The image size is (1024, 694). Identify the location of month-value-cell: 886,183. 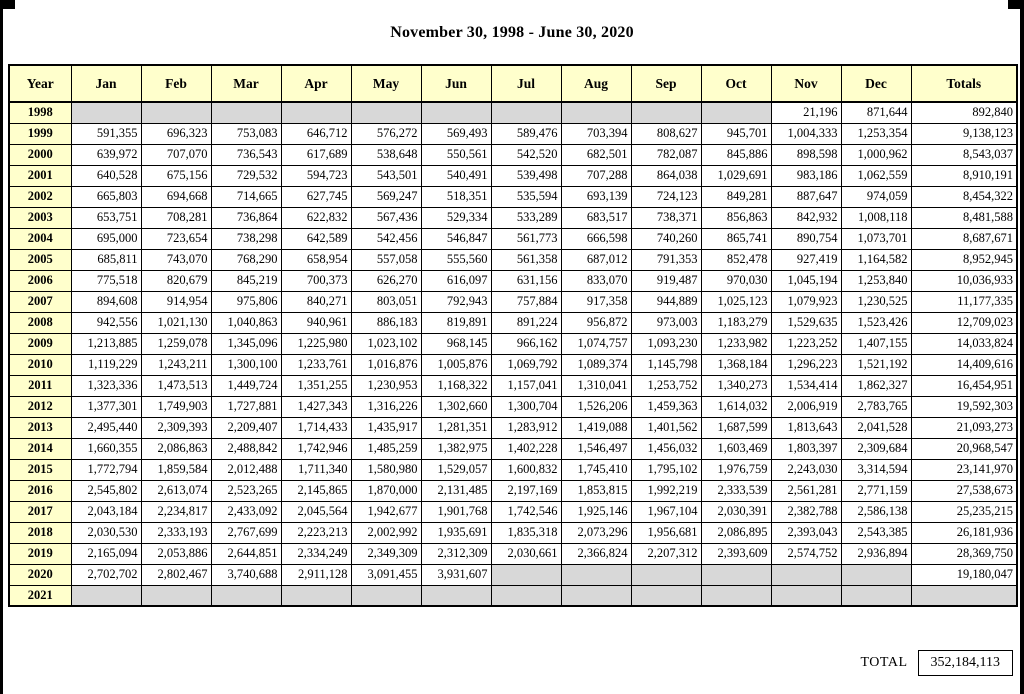
(386, 322).